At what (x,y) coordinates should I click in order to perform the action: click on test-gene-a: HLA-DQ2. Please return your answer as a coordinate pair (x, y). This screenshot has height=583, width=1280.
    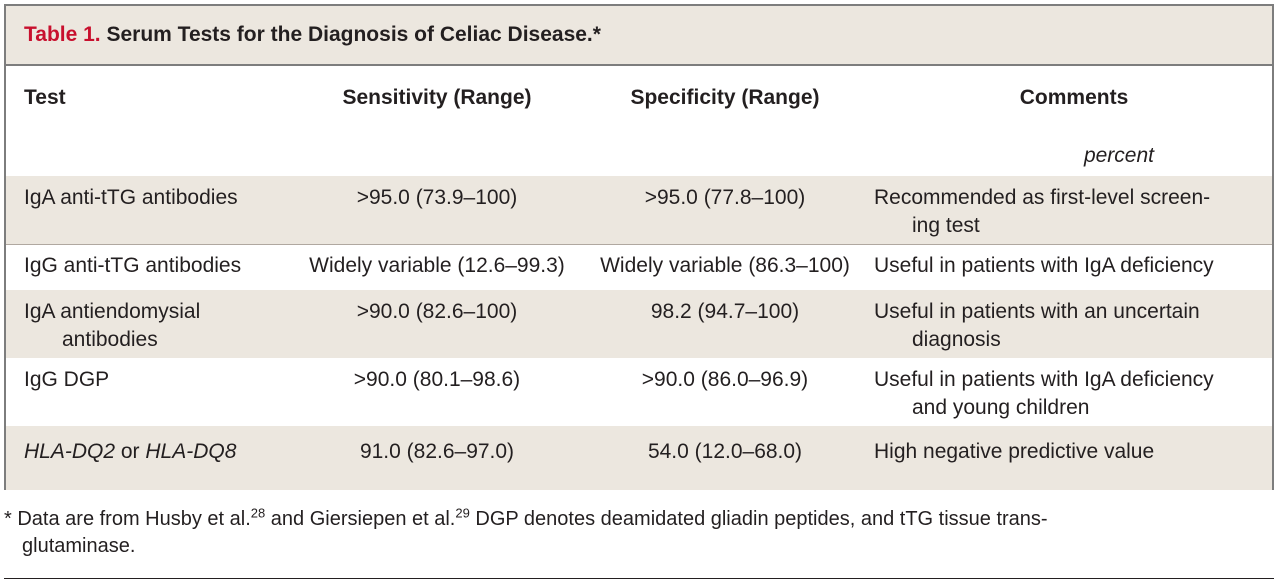
    Looking at the image, I should click on (70, 451).